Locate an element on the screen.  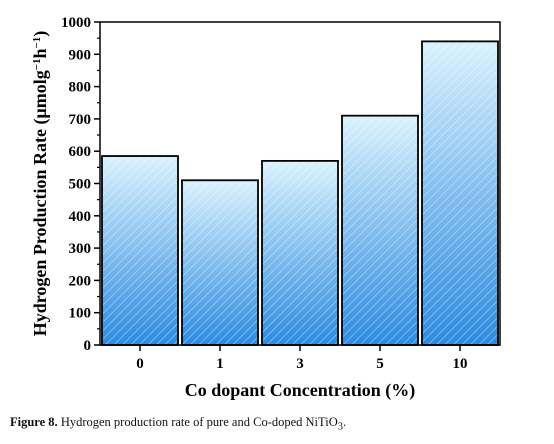
caption-label: Figure 8. is located at coordinates (34, 422).